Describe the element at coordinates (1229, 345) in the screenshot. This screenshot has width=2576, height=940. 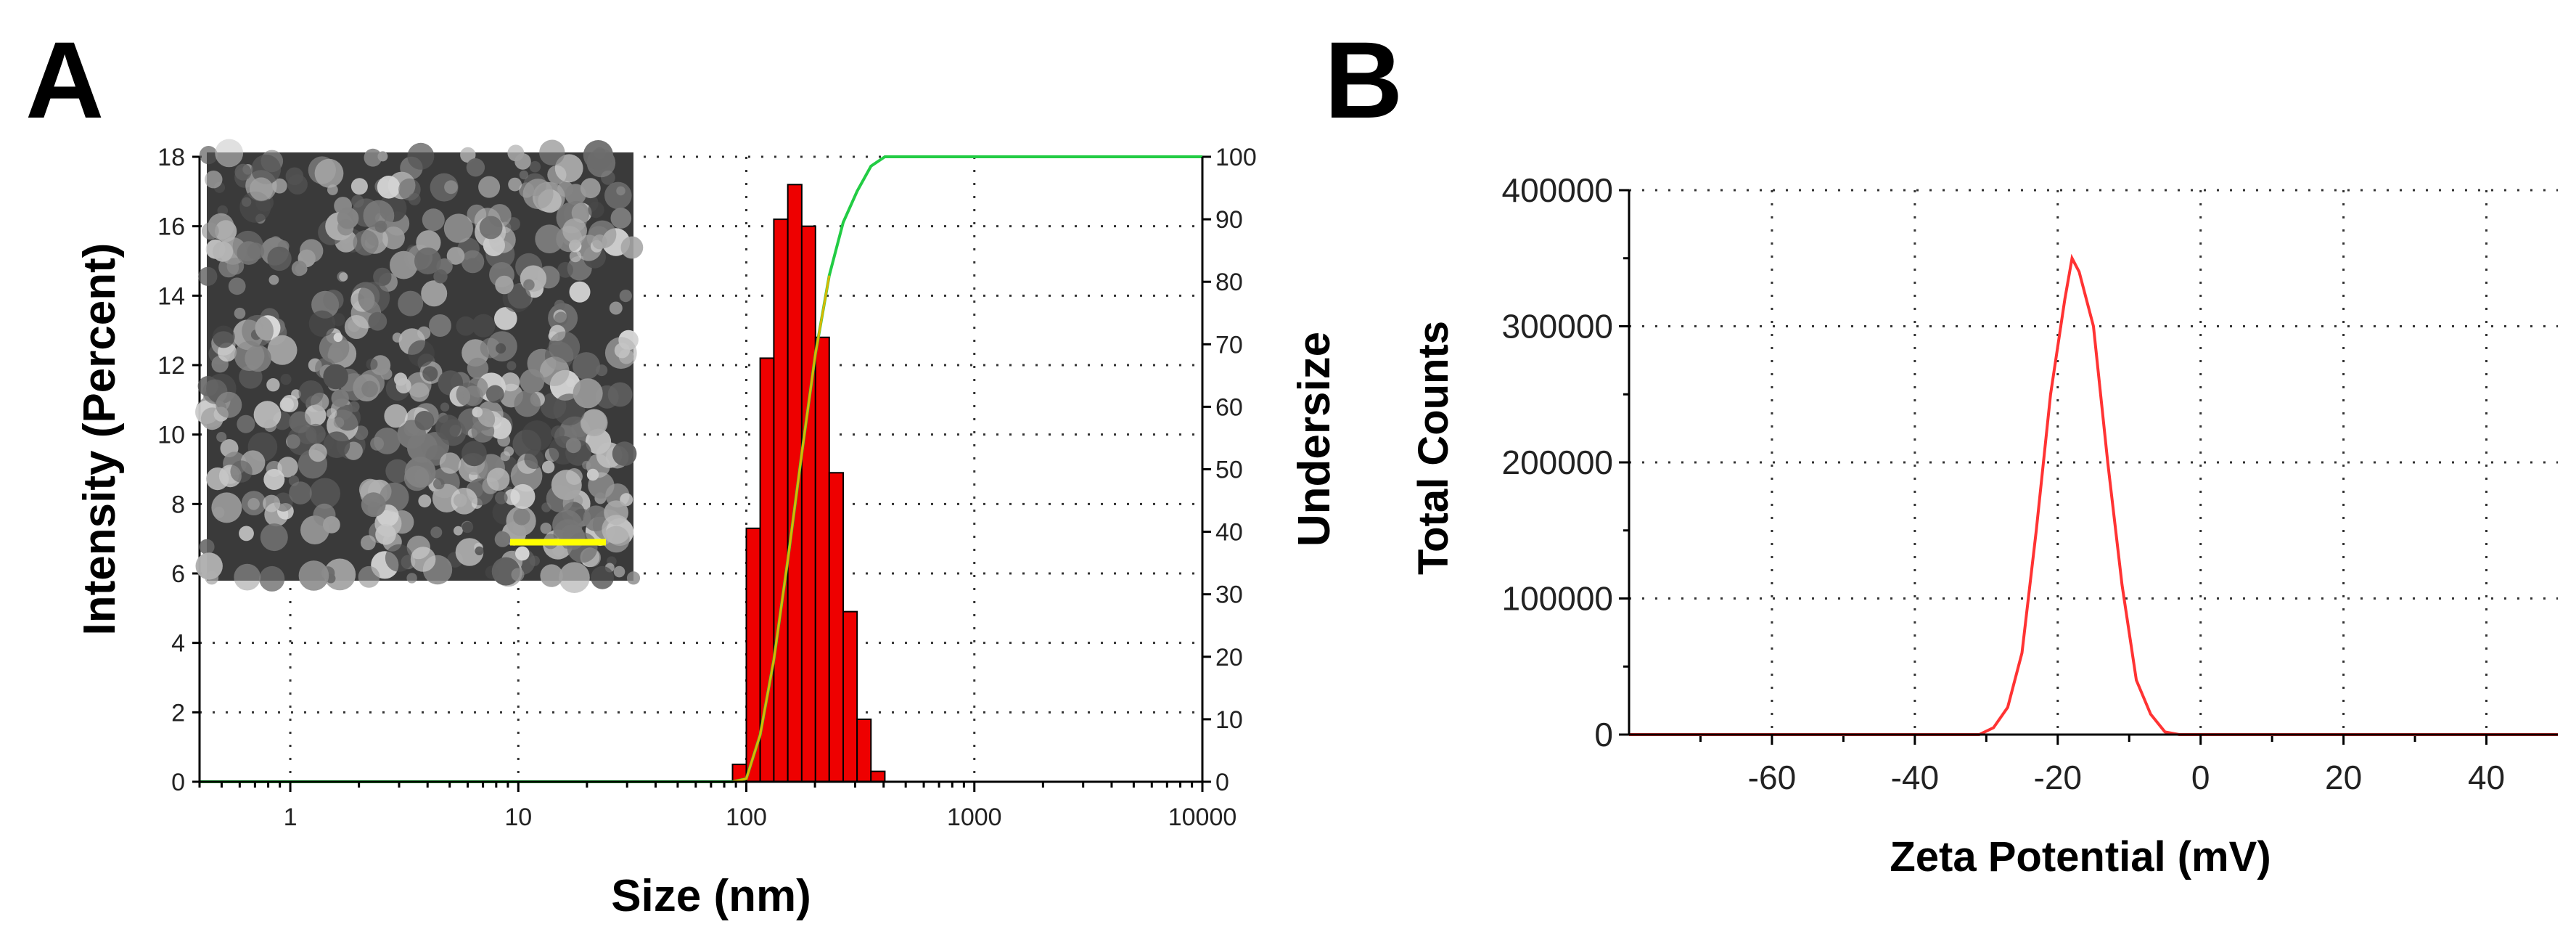
I see `y2-tick-label: 70` at that location.